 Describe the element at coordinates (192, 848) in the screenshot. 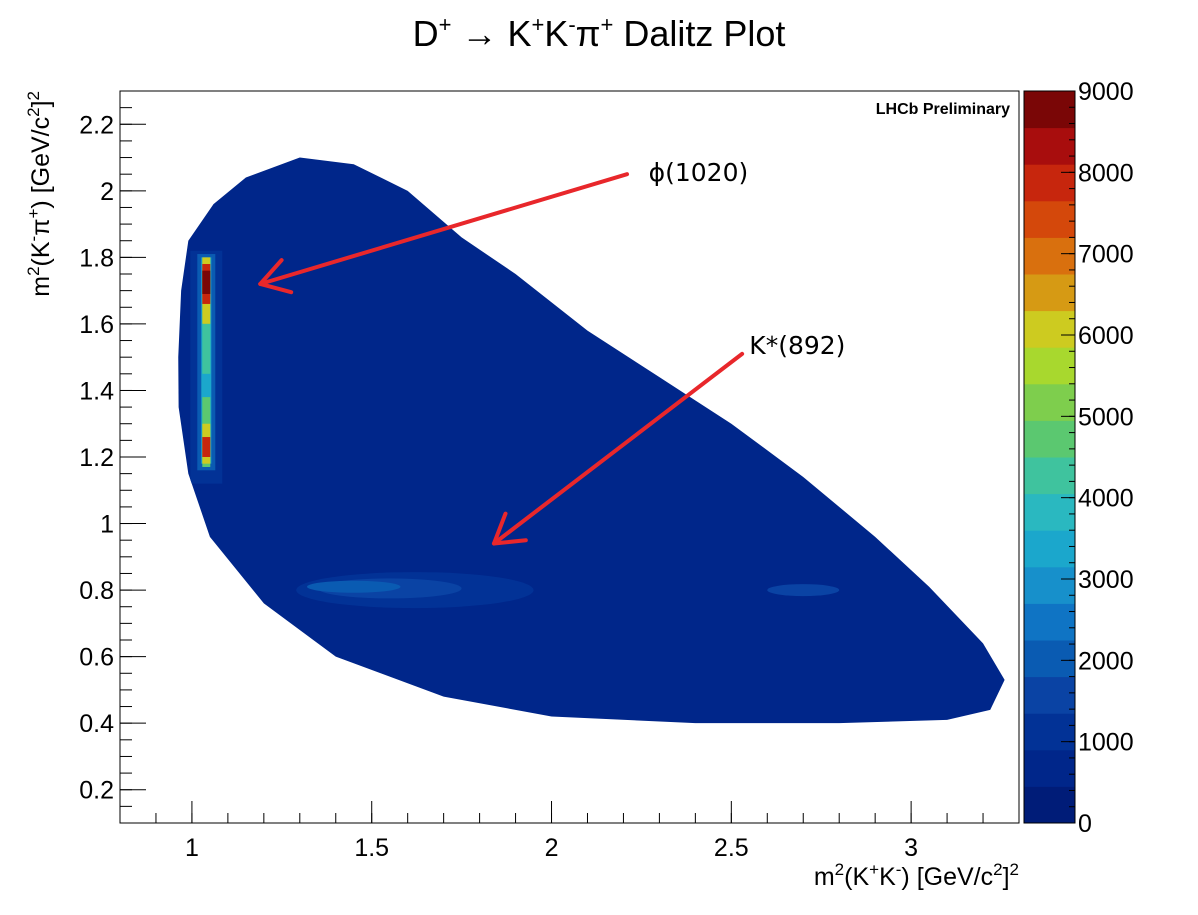

I see `x-tick-label: 1` at that location.